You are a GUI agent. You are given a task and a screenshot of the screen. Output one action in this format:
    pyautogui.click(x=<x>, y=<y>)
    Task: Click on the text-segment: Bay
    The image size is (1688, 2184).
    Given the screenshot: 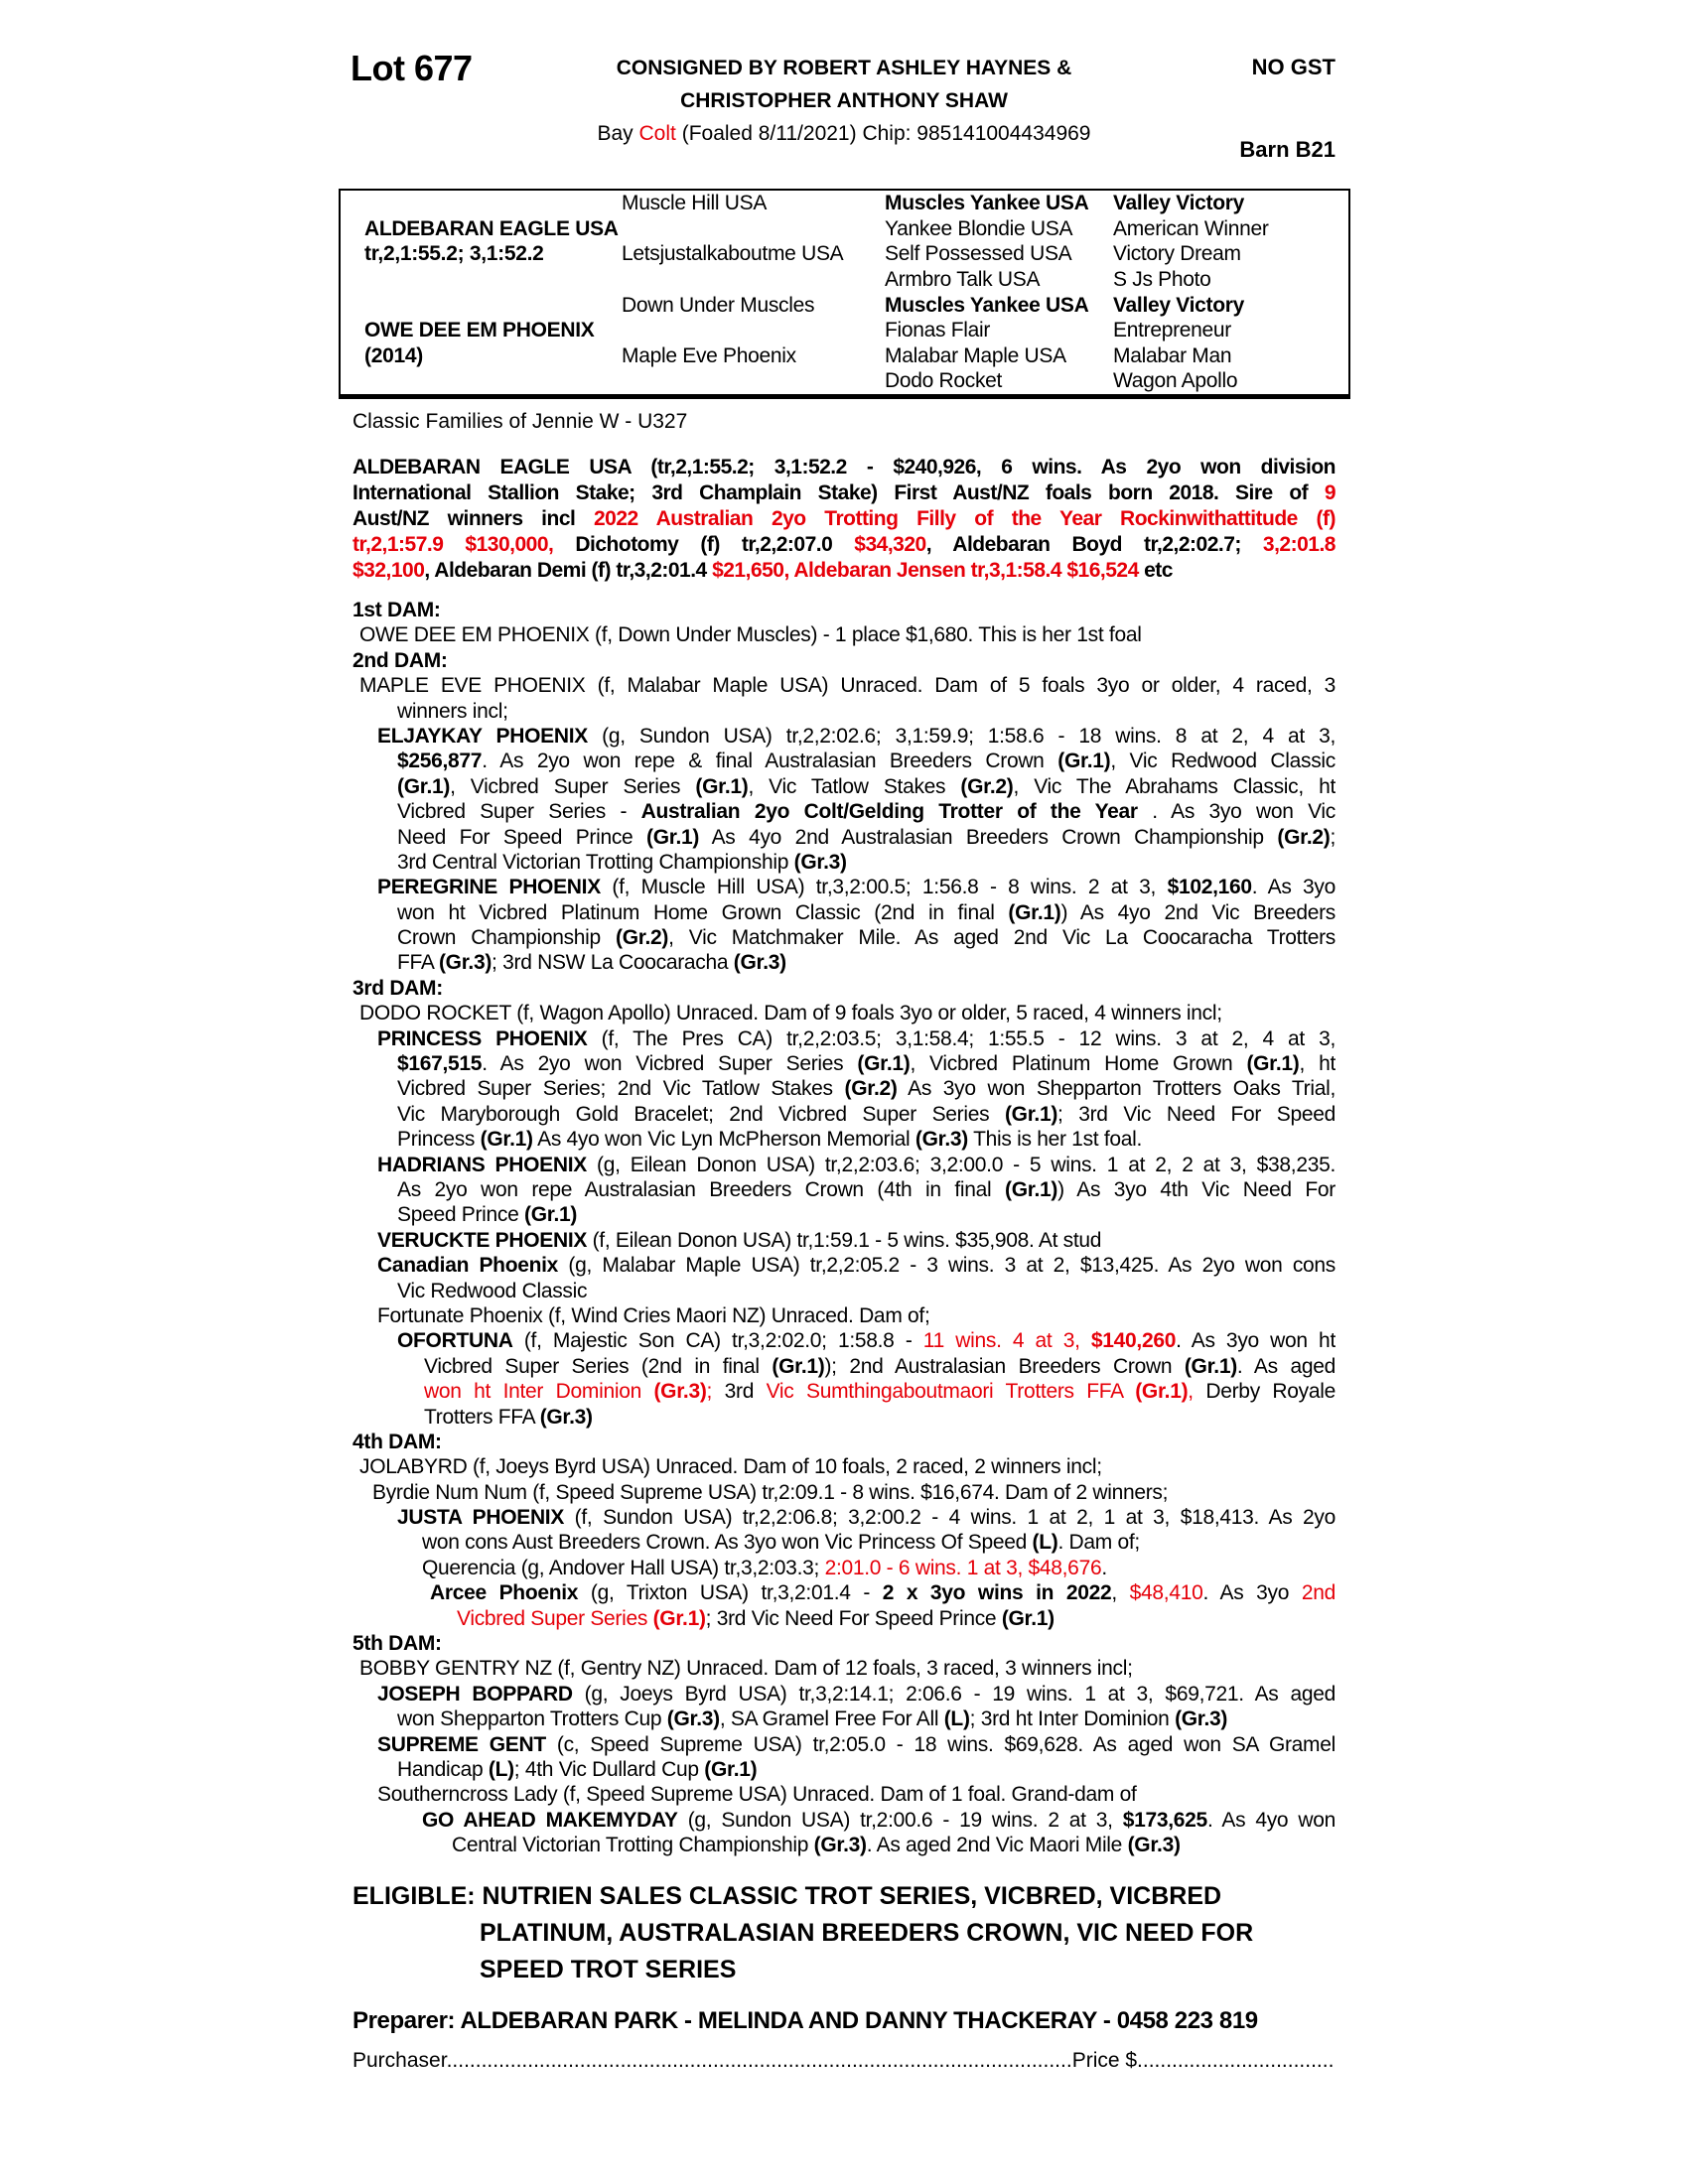 What is the action you would take?
    pyautogui.click(x=618, y=133)
    